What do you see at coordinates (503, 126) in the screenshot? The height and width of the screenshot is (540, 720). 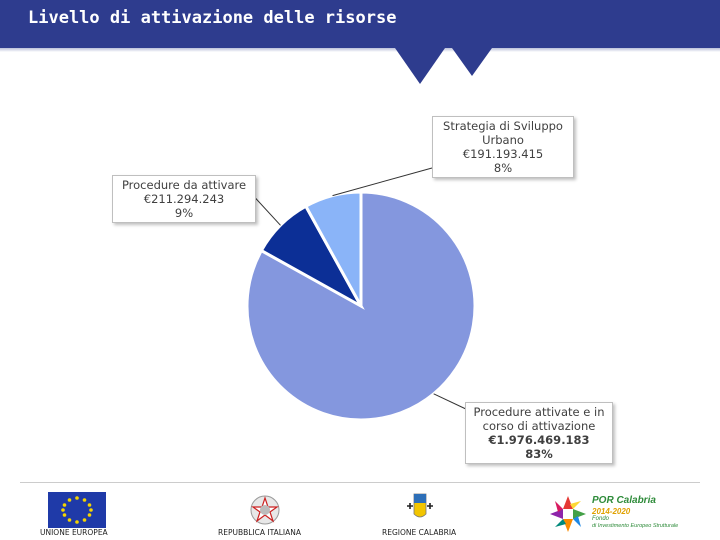 I see `pie-label-line: Strategia di Sviluppo` at bounding box center [503, 126].